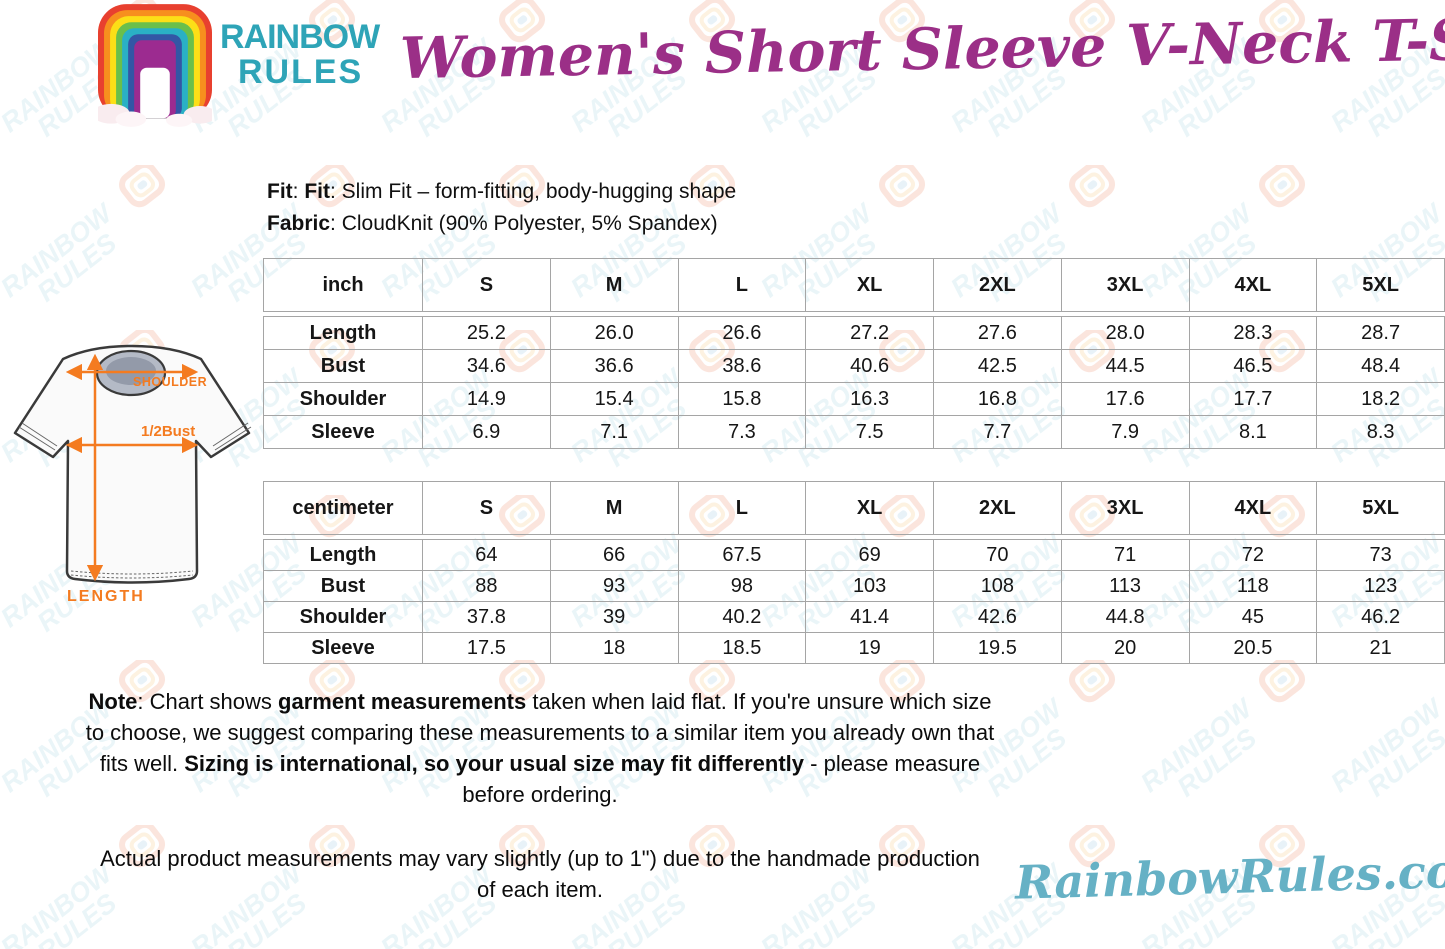 The image size is (1445, 949). What do you see at coordinates (1253, 432) in the screenshot?
I see `cell: 8.1` at bounding box center [1253, 432].